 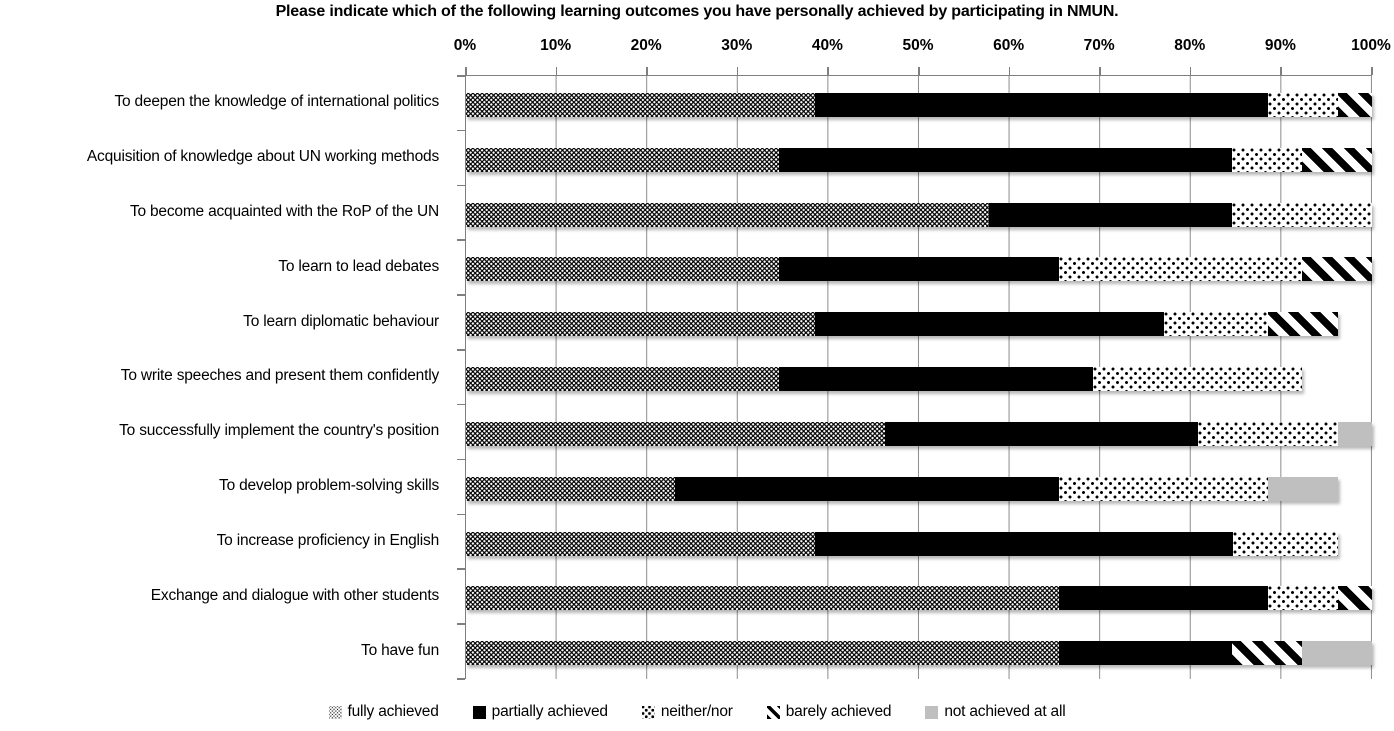 What do you see at coordinates (1005, 711) in the screenshot?
I see `legend-label: not achieved at all` at bounding box center [1005, 711].